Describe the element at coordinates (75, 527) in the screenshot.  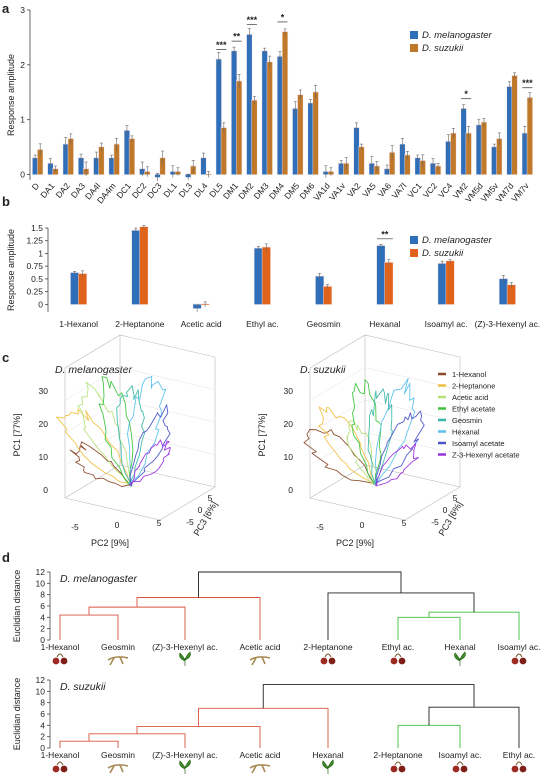
I see `pca-x-tick: -5` at that location.